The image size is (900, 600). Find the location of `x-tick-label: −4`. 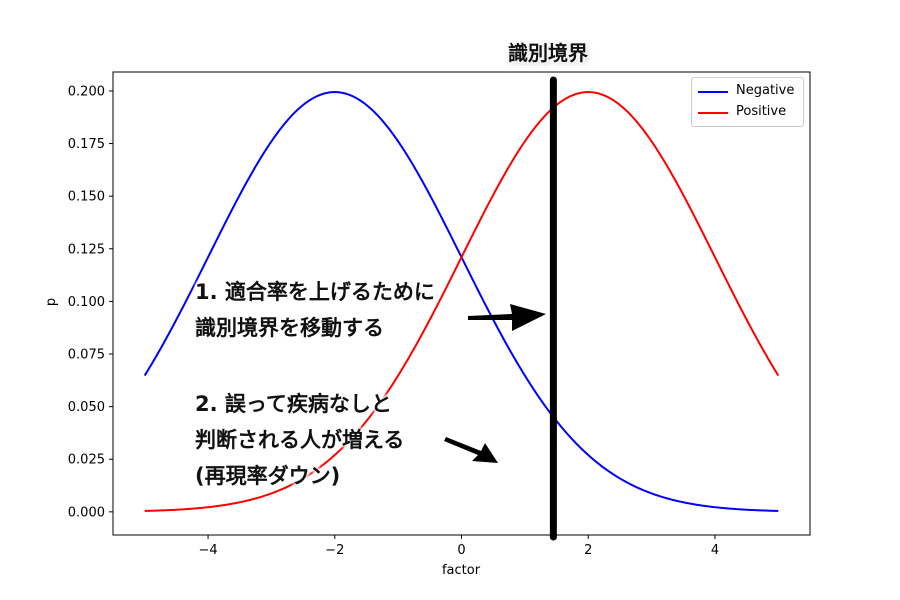

x-tick-label: −4 is located at coordinates (207, 550).